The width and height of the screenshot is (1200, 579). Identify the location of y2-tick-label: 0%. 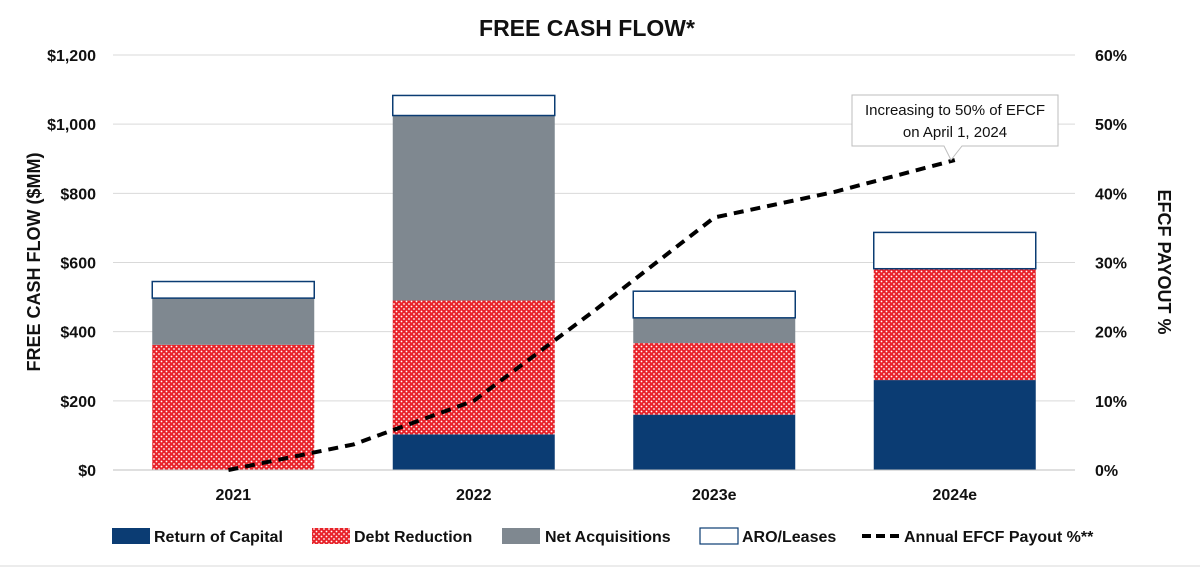
(1106, 471).